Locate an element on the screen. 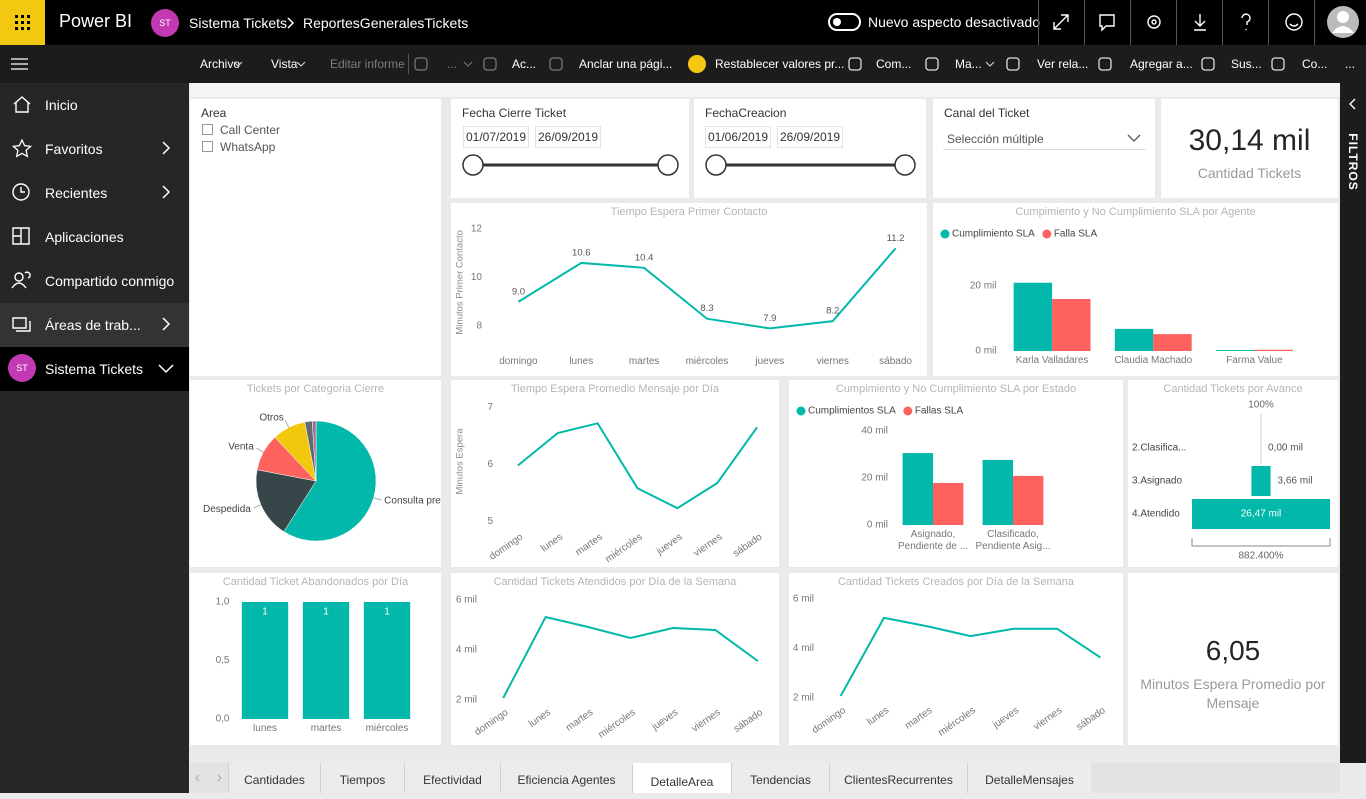  pie-label: Otros is located at coordinates (271, 417).